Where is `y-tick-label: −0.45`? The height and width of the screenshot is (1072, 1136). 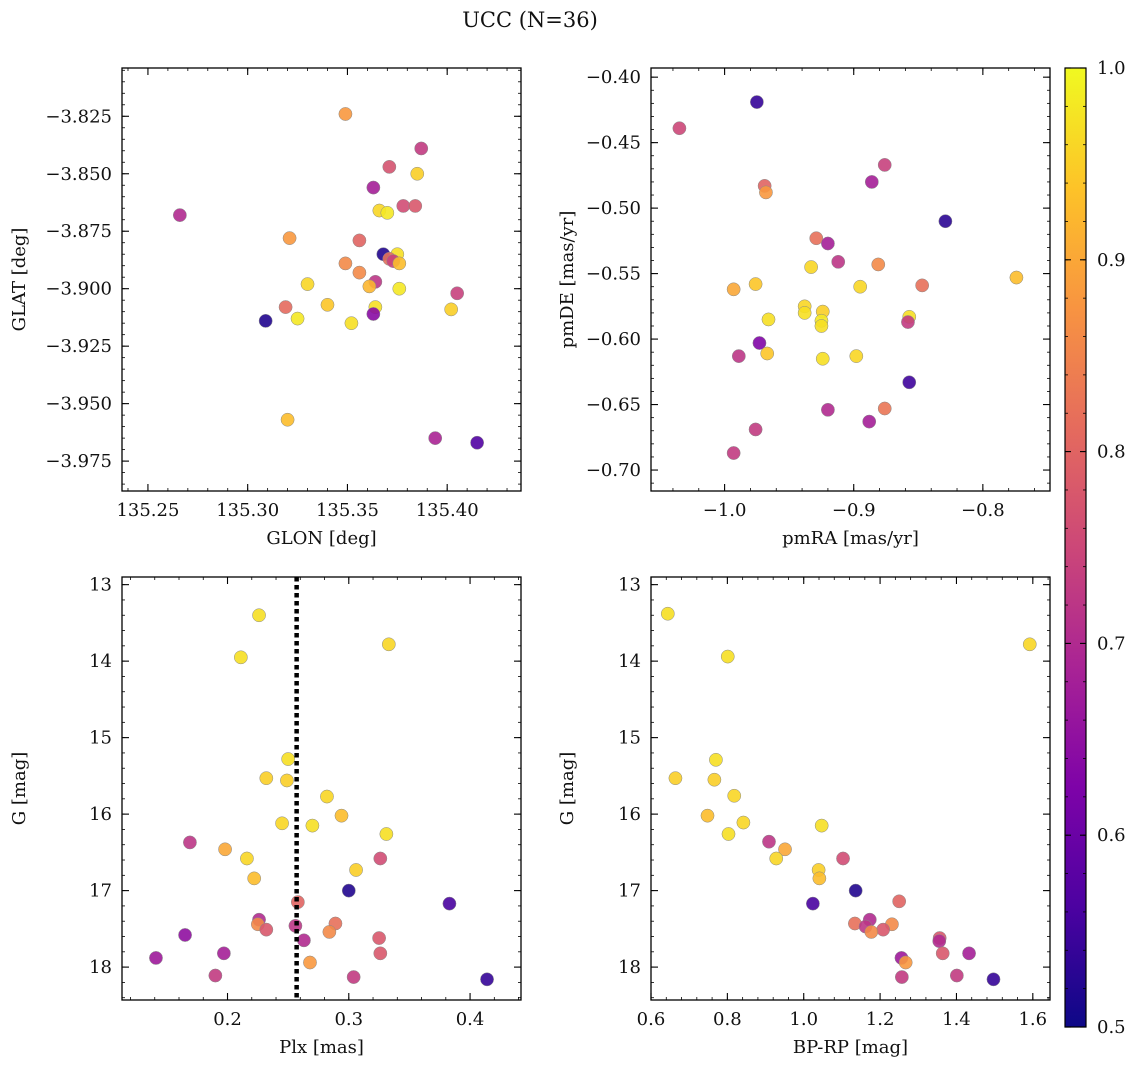
y-tick-label: −0.45 is located at coordinates (613, 143).